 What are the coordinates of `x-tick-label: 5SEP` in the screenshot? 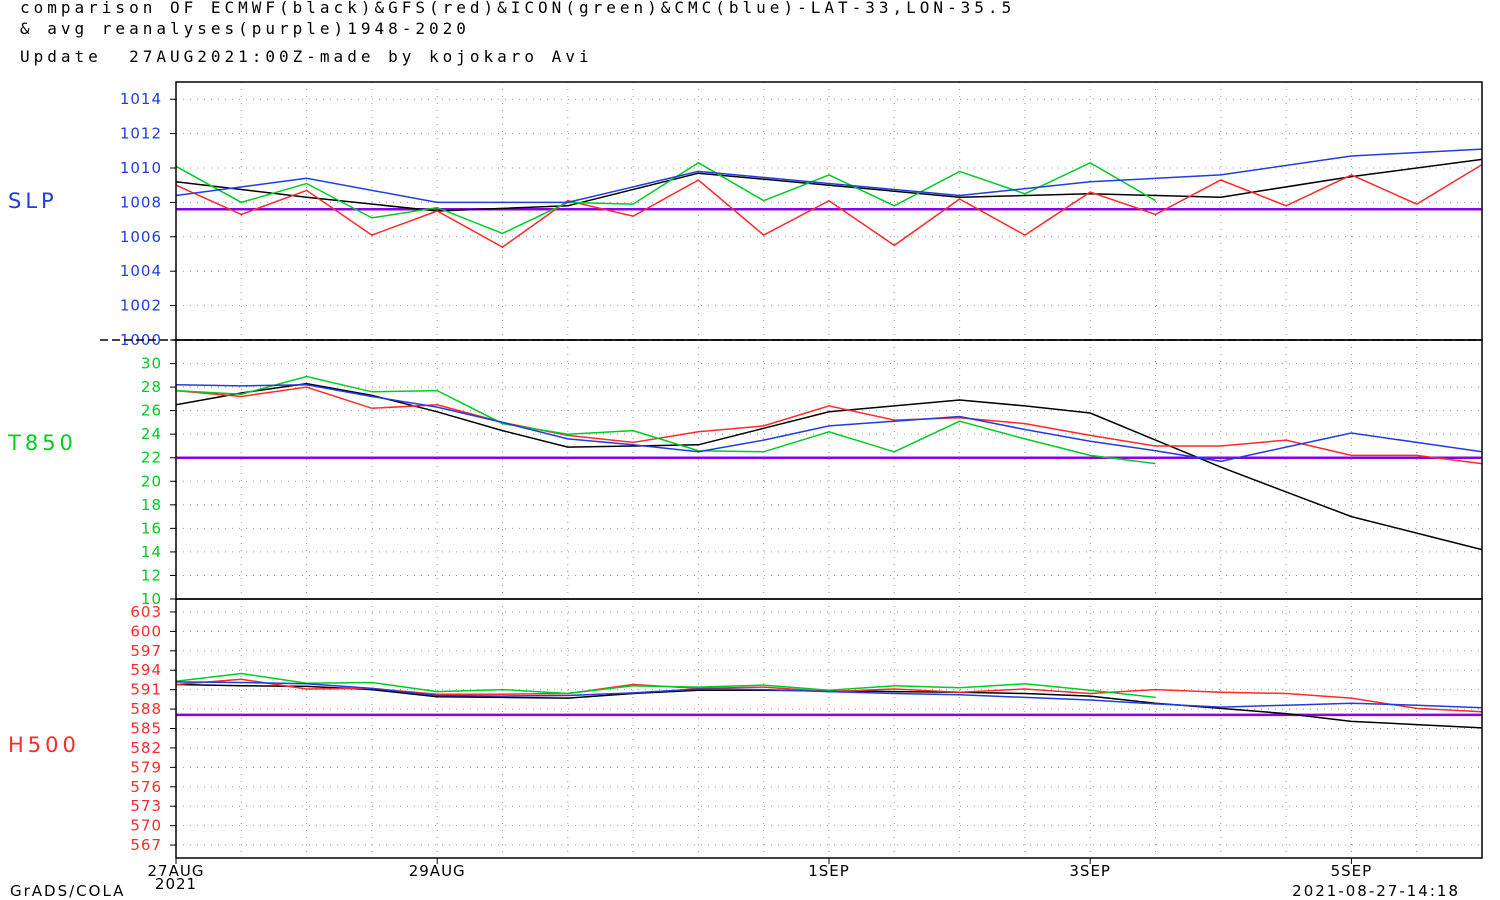 It's located at (1352, 871).